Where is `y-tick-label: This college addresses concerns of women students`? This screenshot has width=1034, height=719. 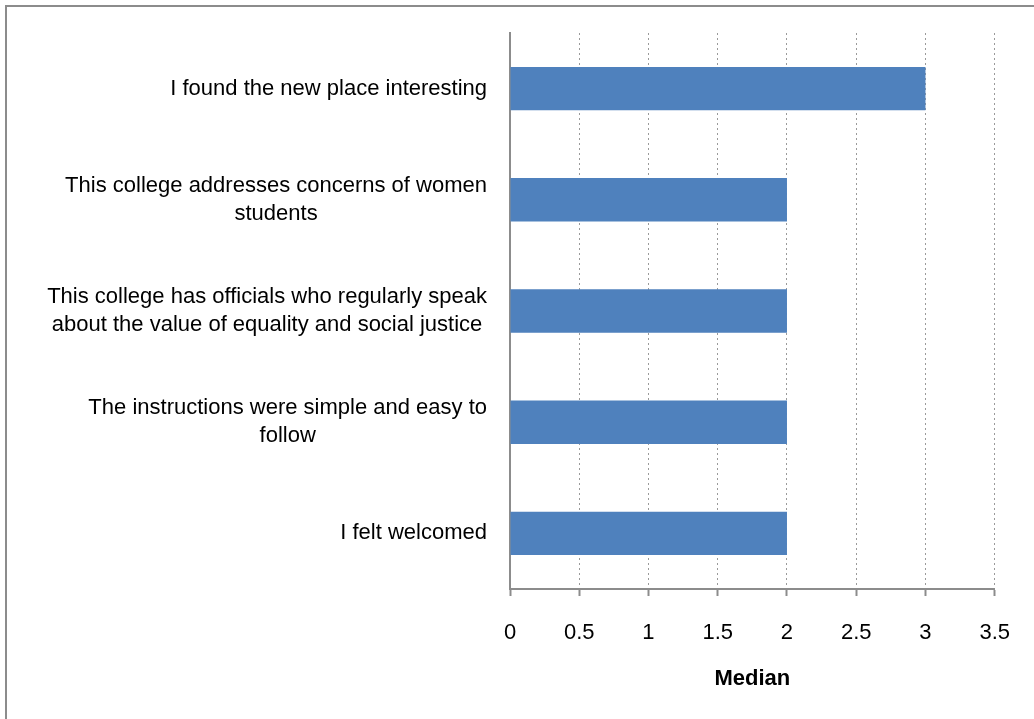 y-tick-label: This college addresses concerns of women students is located at coordinates (276, 198).